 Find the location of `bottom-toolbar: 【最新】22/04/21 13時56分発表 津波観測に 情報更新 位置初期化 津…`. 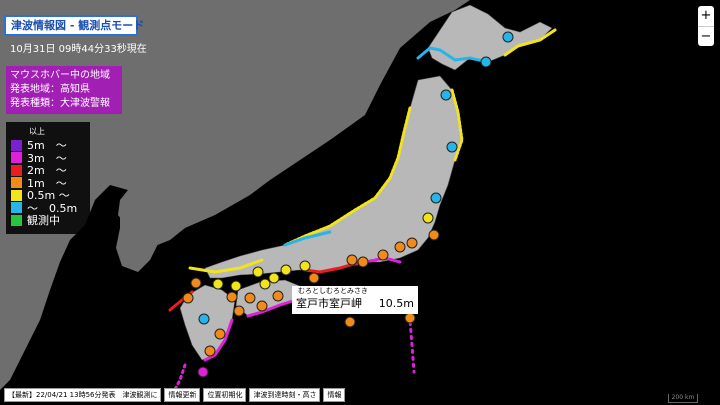

bottom-toolbar: 【最新】22/04/21 13時56分発表 津波観測に 情報更新 位置初期化 津… is located at coordinates (175, 395).